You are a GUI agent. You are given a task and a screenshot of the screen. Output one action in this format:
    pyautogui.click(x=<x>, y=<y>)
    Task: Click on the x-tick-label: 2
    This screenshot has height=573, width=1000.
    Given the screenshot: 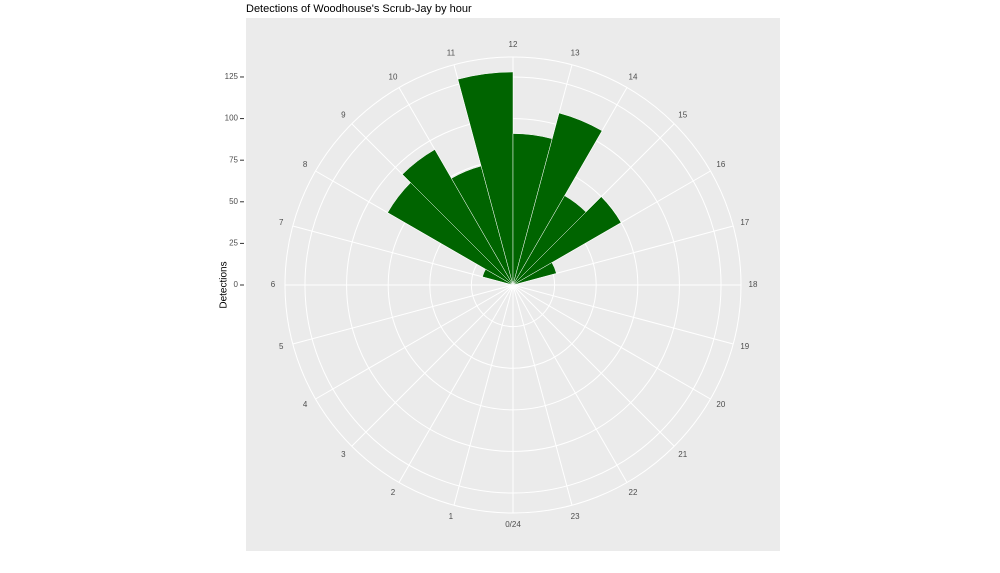 What is the action you would take?
    pyautogui.click(x=393, y=492)
    